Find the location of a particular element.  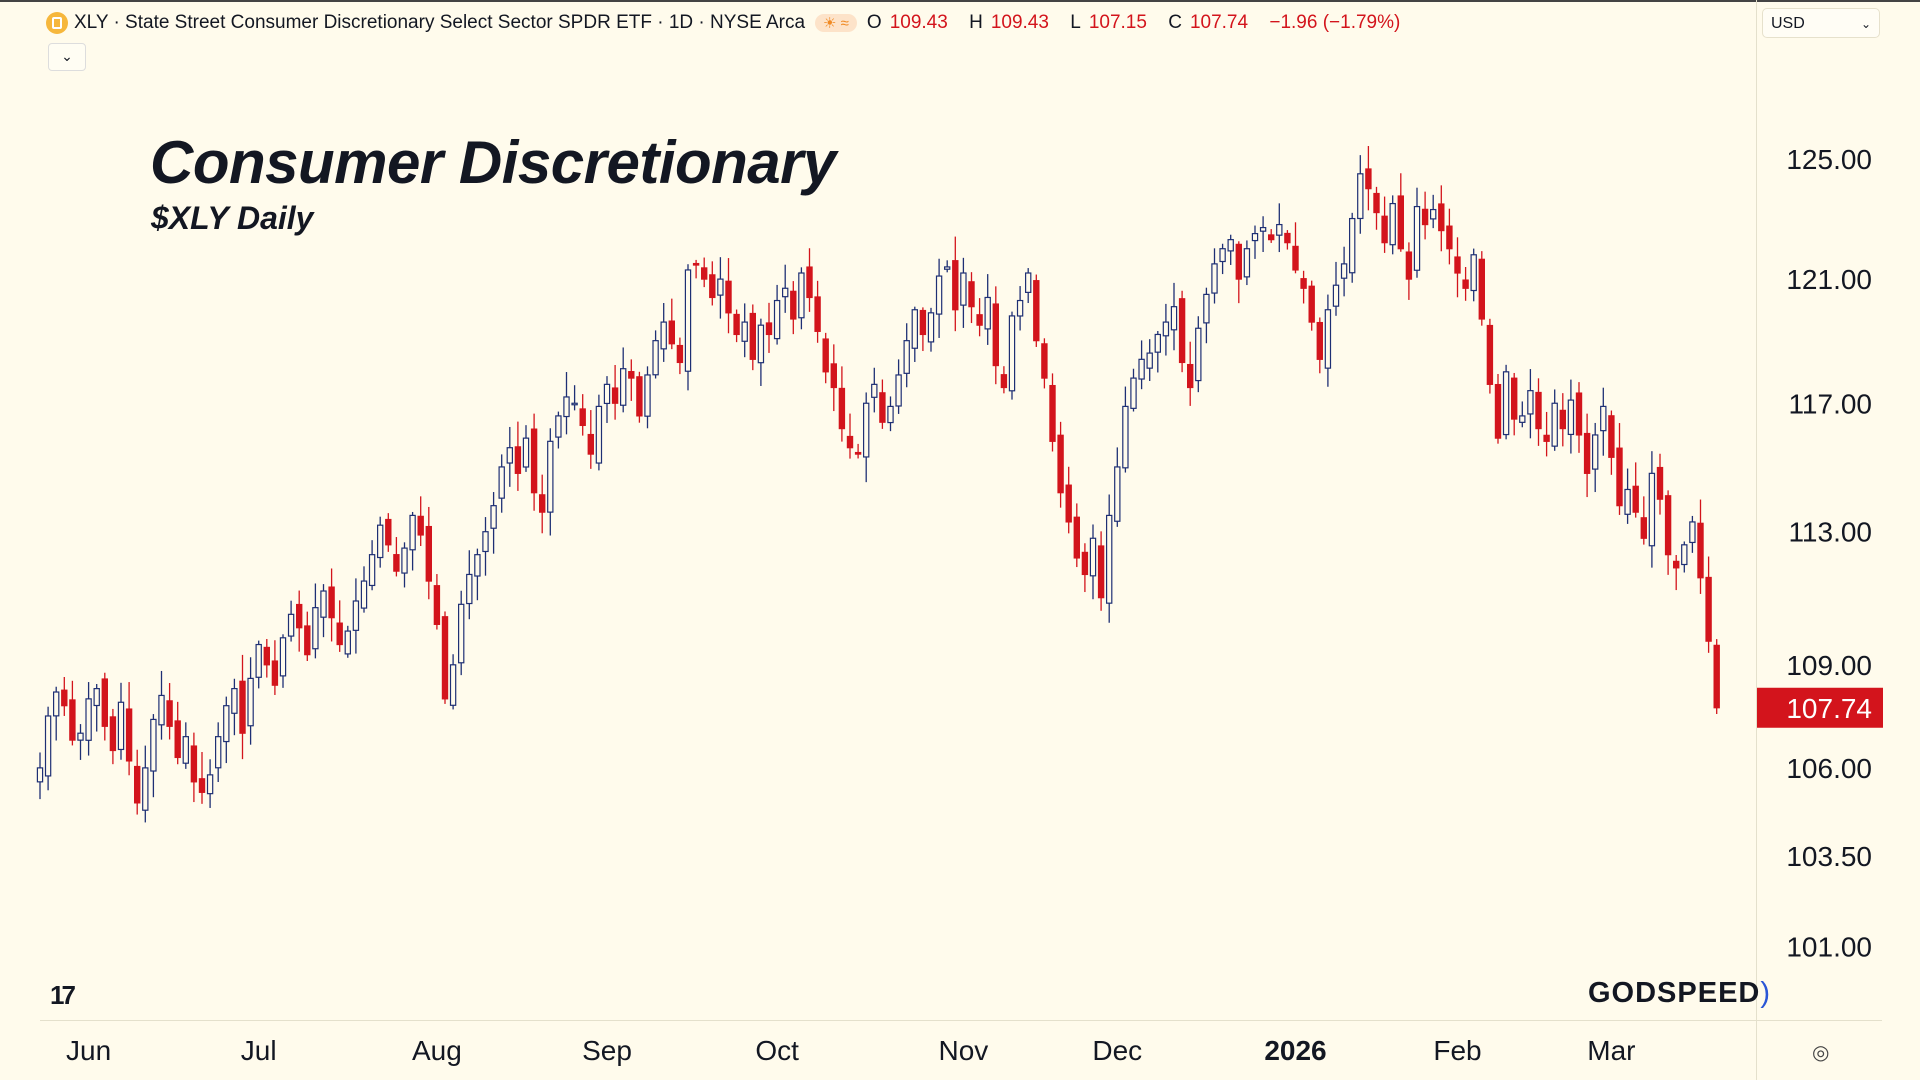

time-axis-label: Jul is located at coordinates (259, 1050).